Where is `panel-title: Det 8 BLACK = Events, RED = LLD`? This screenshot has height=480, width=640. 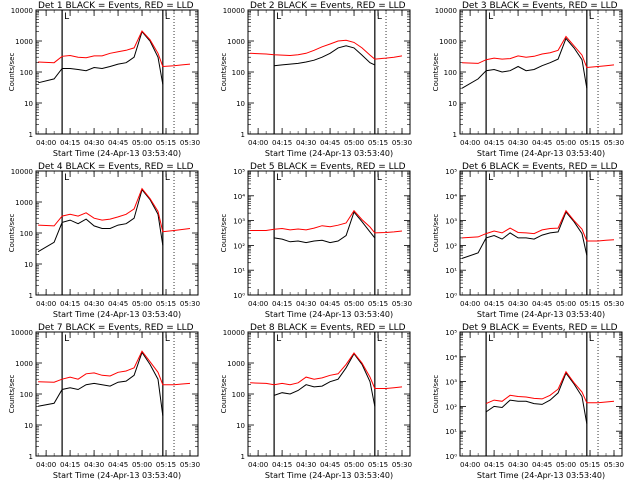
panel-title: Det 8 BLACK = Events, RED = LLD is located at coordinates (328, 328).